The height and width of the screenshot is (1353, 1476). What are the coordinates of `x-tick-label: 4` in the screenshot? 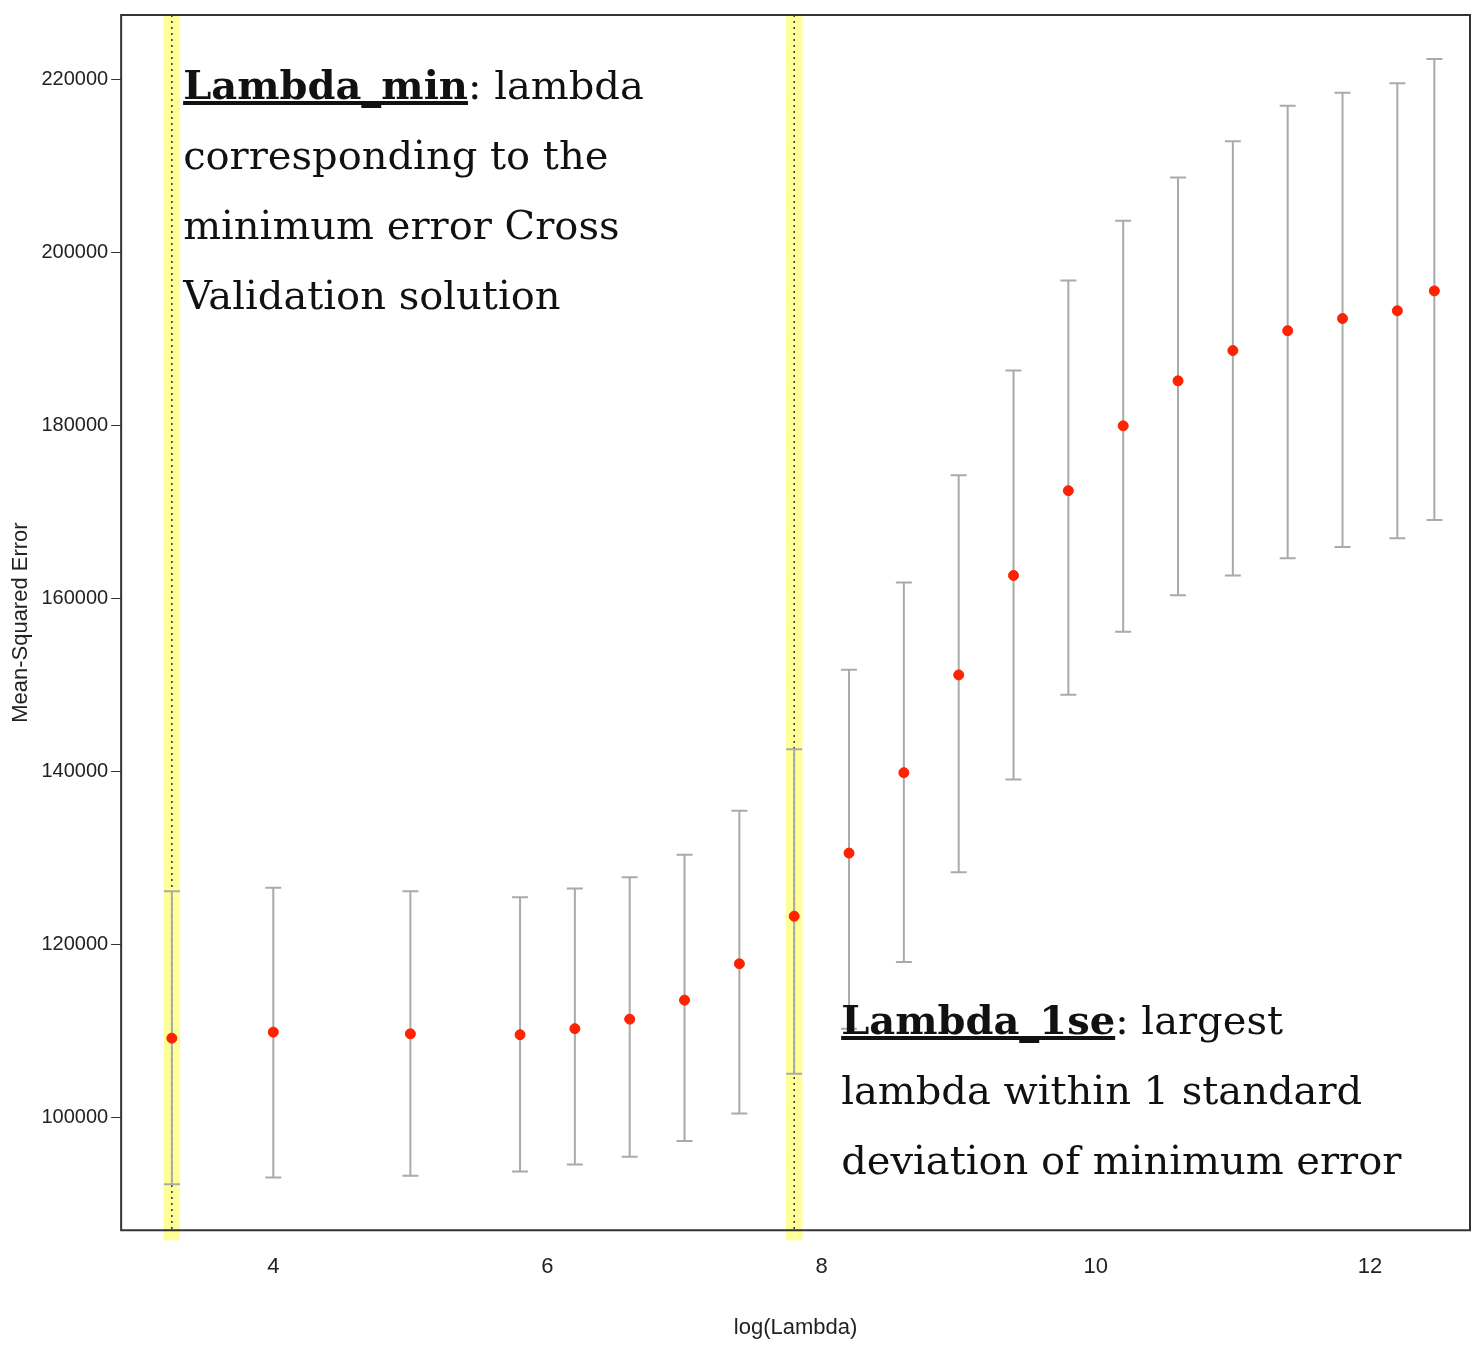 It's located at (273, 1266).